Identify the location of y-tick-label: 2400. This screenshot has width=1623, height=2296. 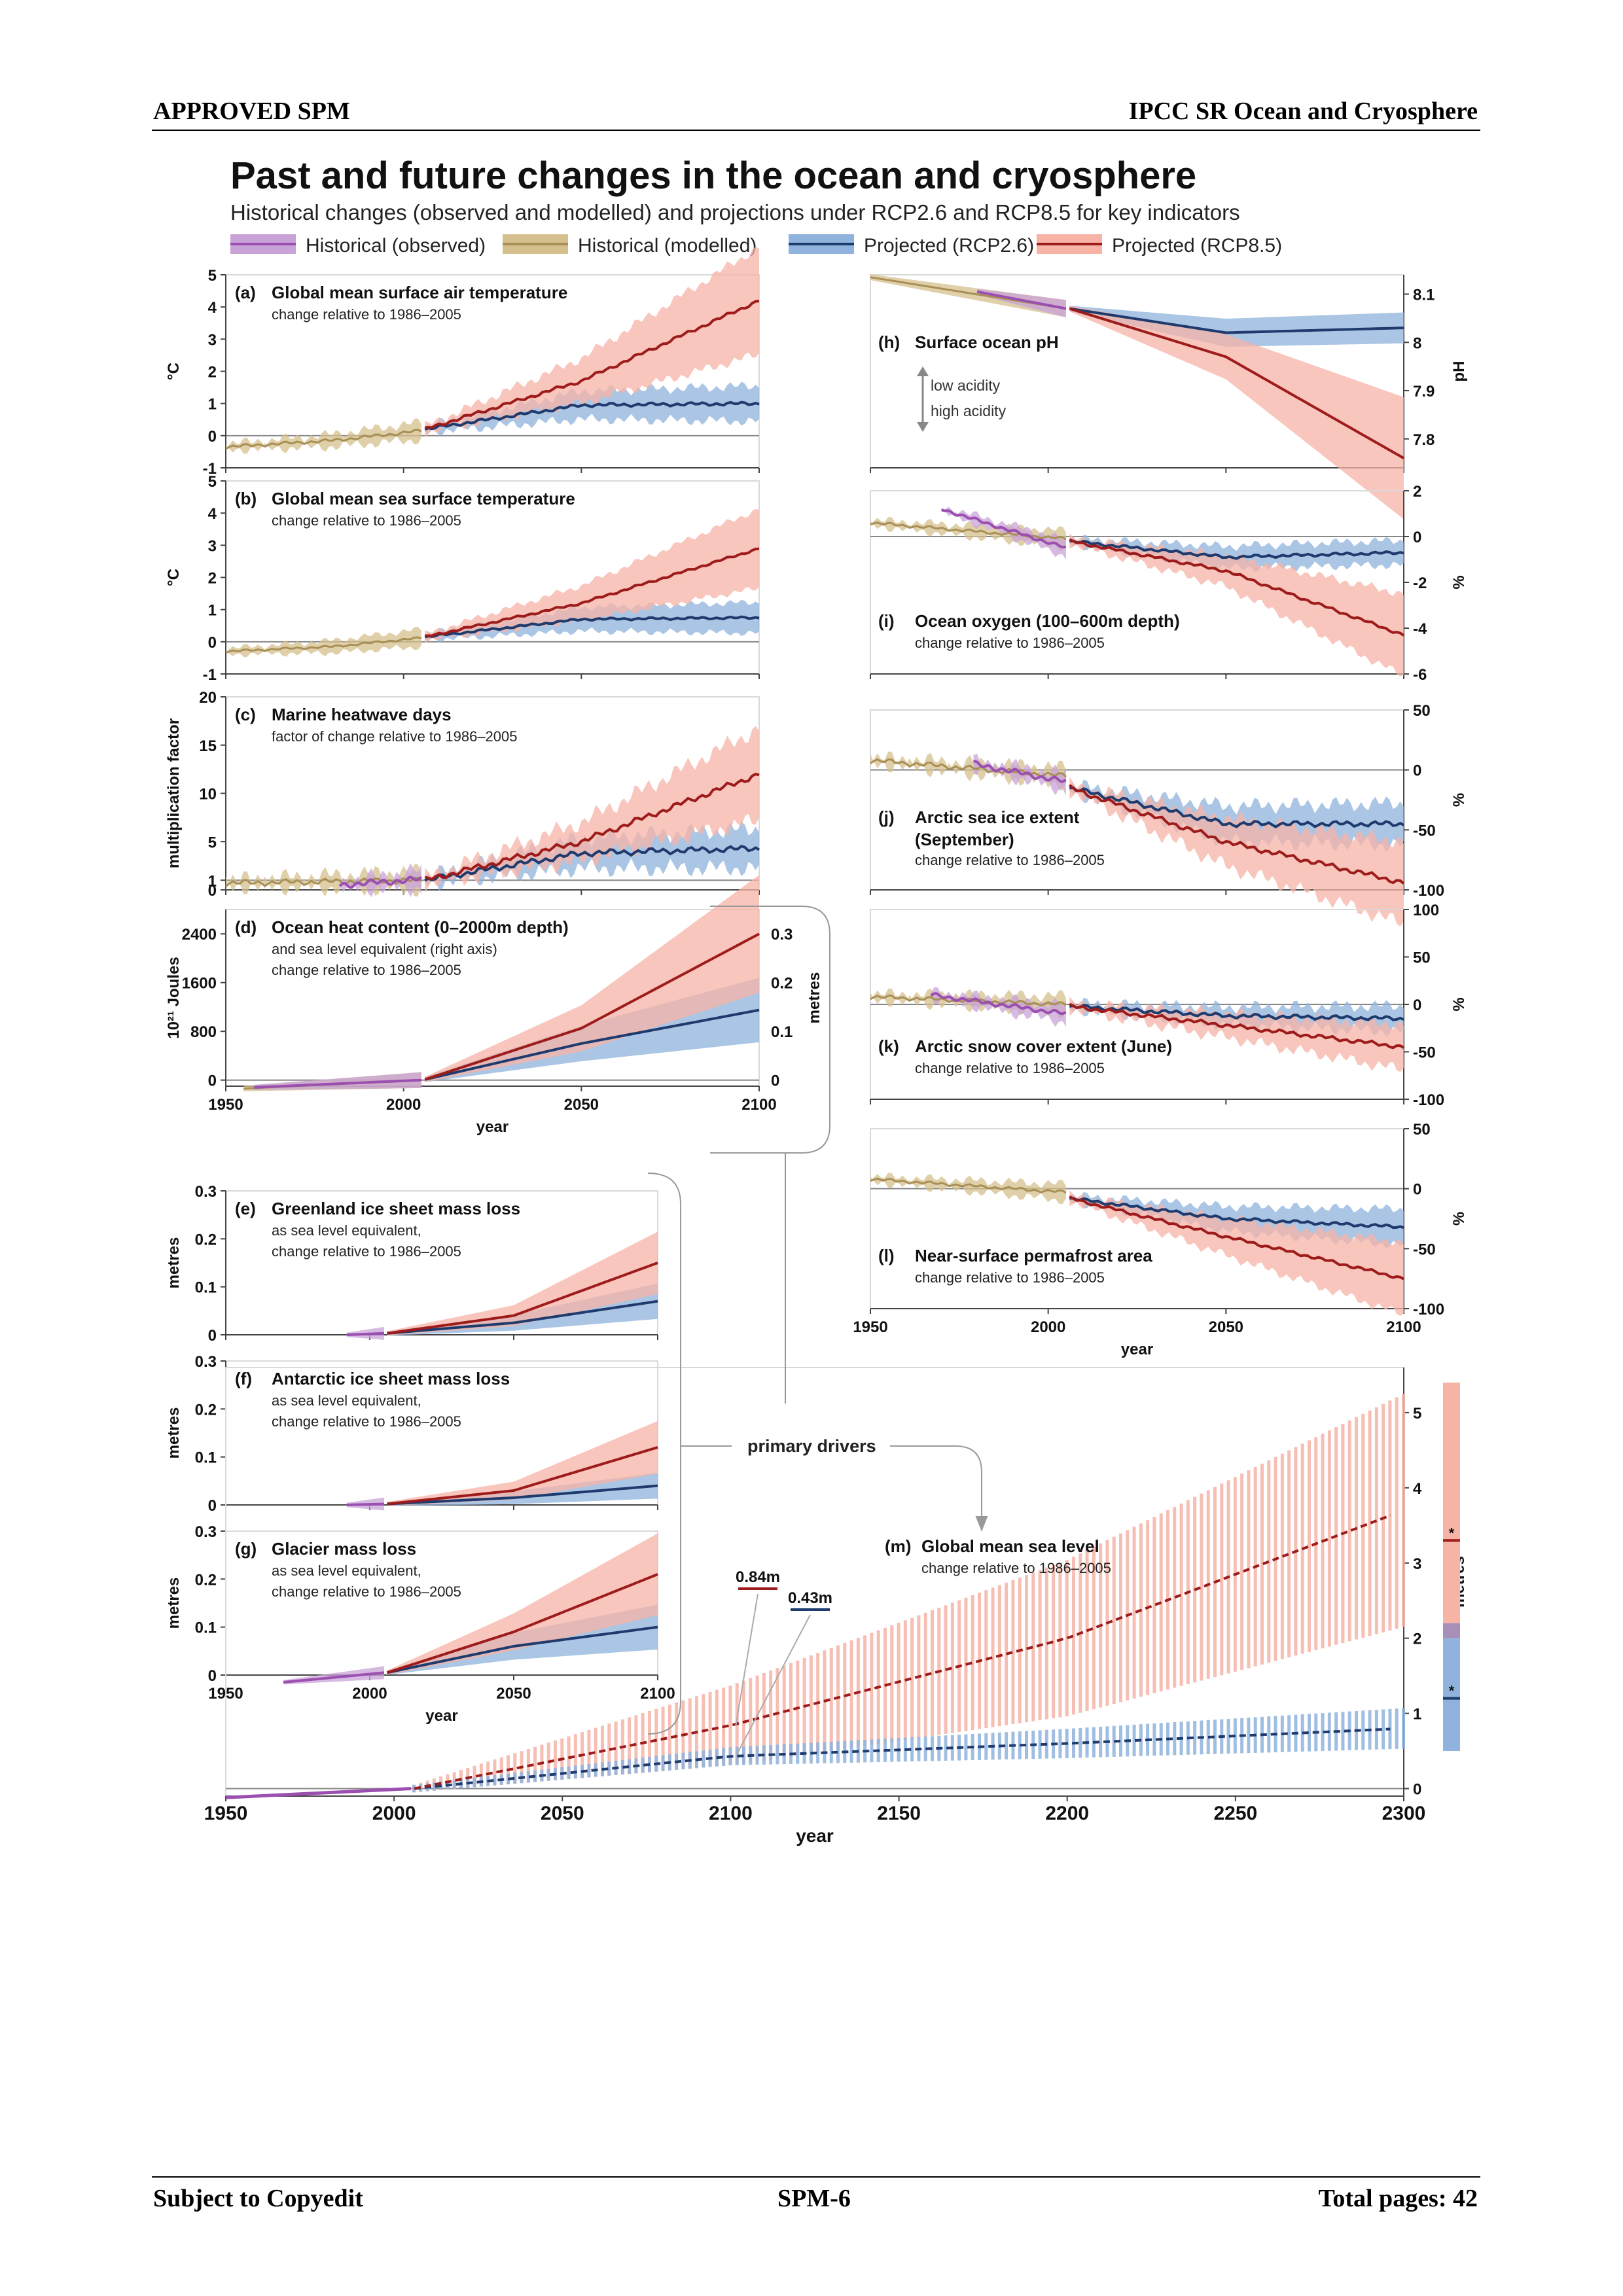
(199, 935).